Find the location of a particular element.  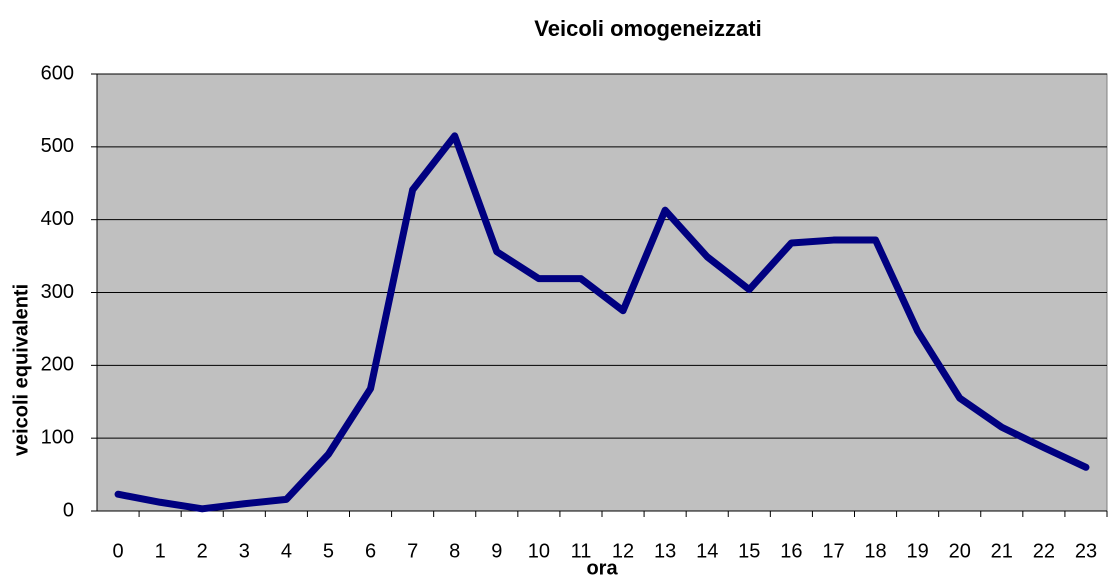

x-axis-label: ora is located at coordinates (602, 567).